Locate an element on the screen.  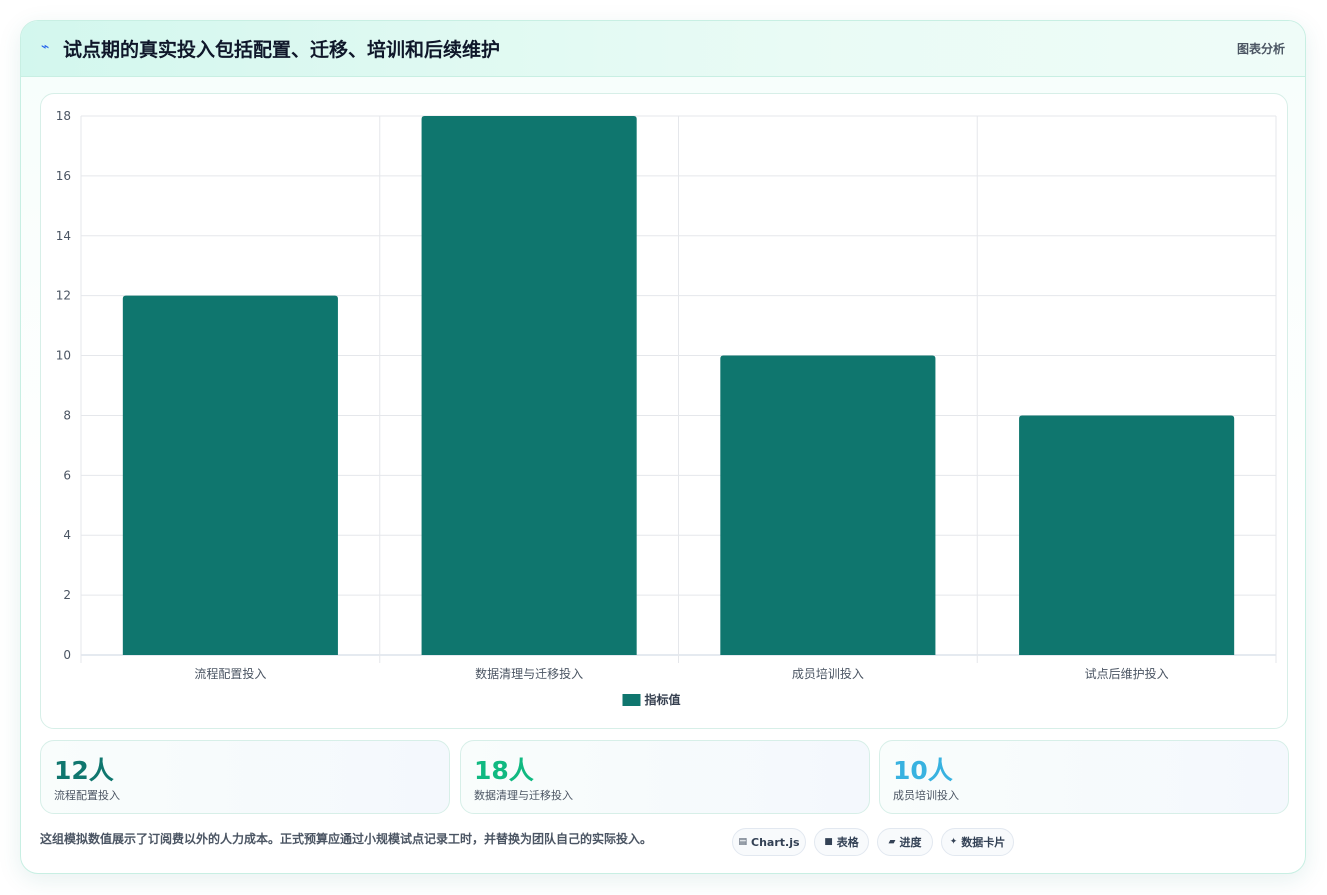
y-tick-label: 6 is located at coordinates (67, 475).